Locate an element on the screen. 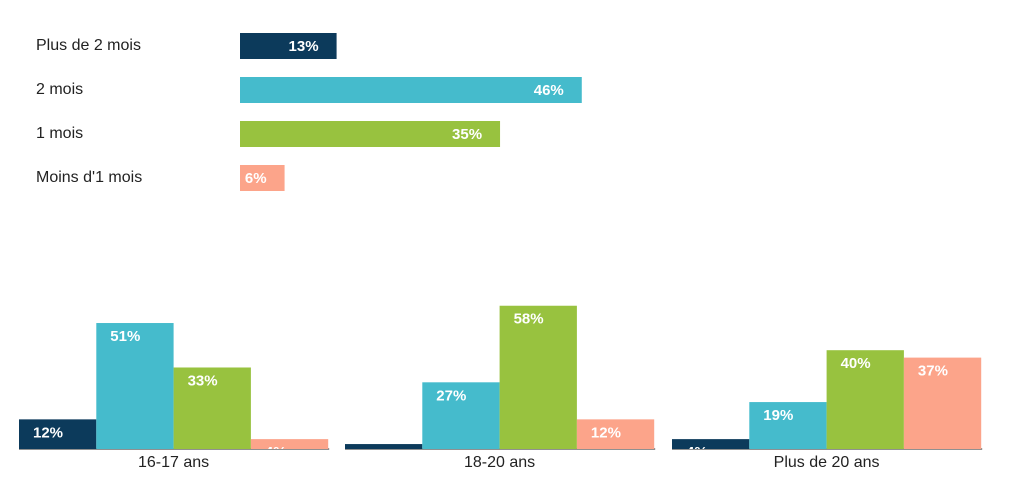  value-label: 33% is located at coordinates (203, 380).